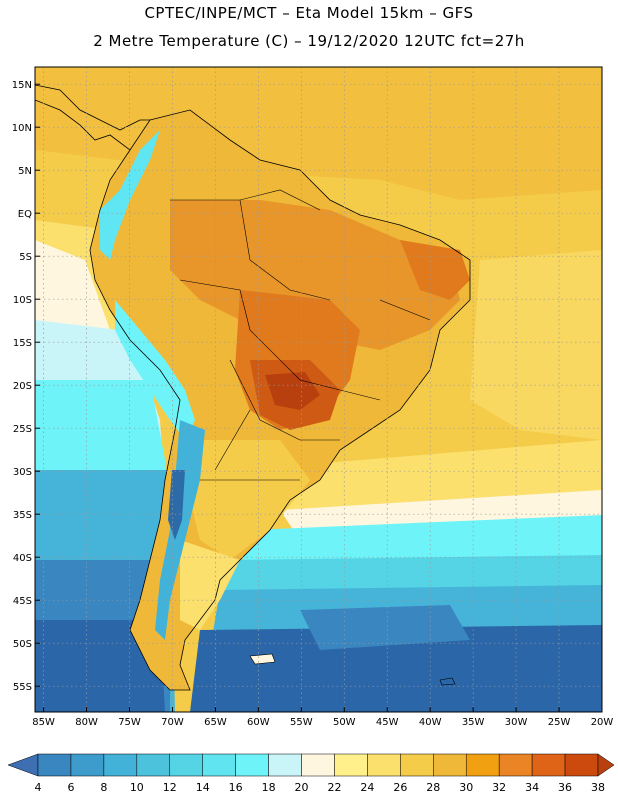  I want to click on lon-label: 75W, so click(129, 722).